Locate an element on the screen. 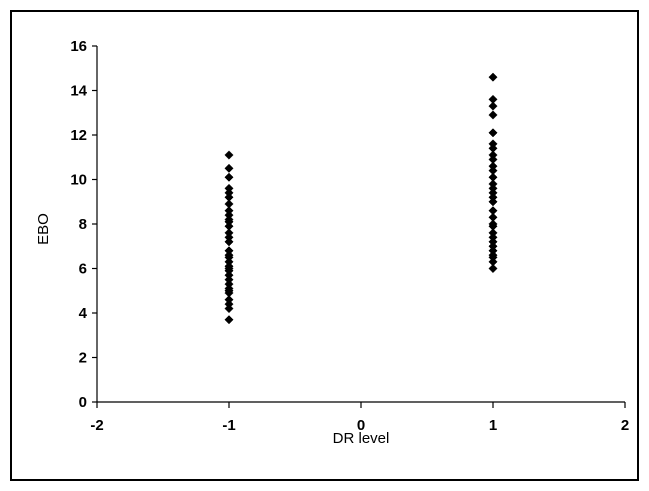 This screenshot has height=491, width=649. y-tick-label: 8 is located at coordinates (83, 224).